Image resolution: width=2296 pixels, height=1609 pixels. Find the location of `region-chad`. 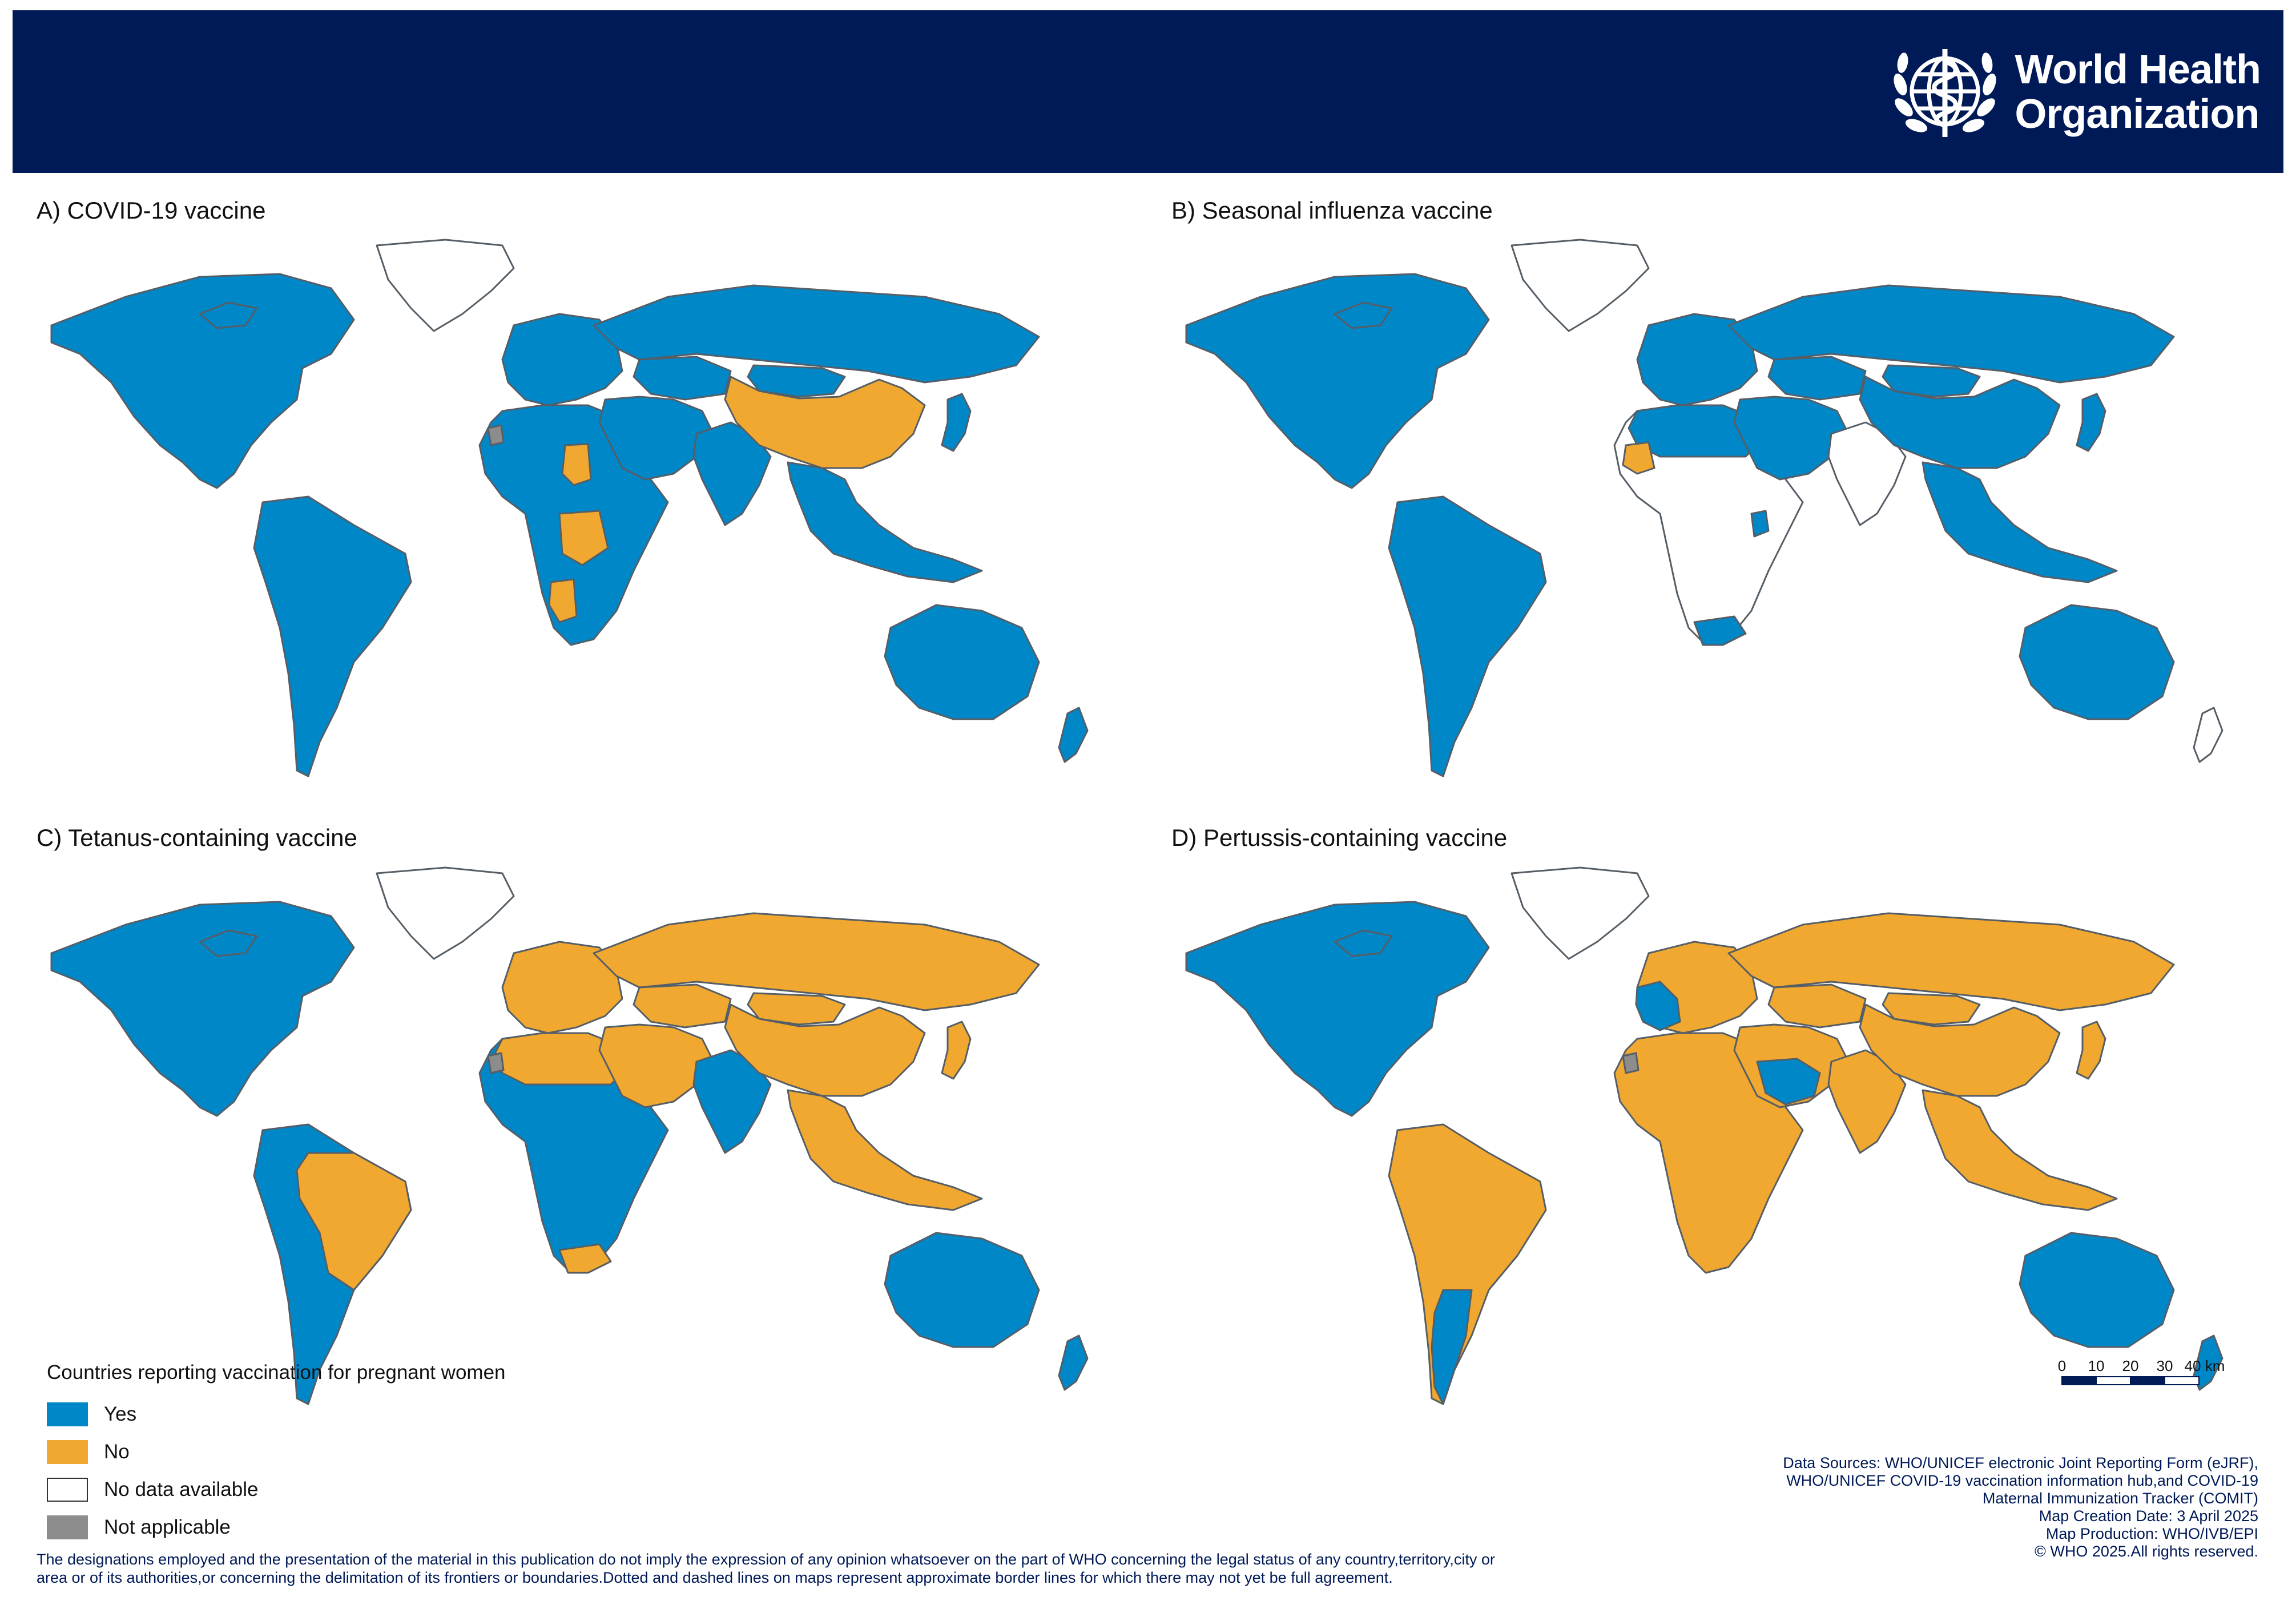

region-chad is located at coordinates (576, 464).